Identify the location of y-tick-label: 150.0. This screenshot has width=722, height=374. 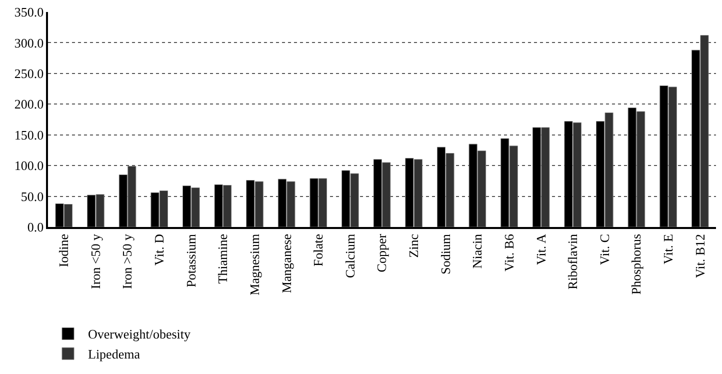
(29, 134).